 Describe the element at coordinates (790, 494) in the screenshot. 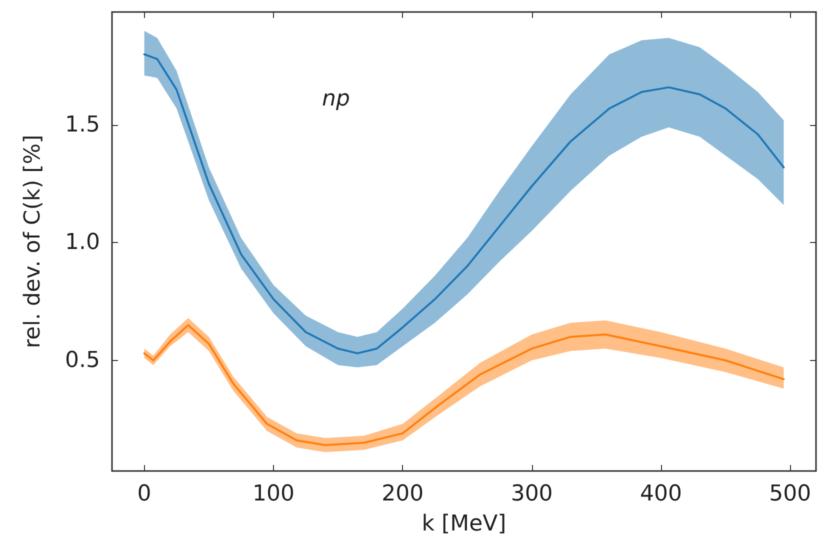

I see `x-tick-label: 500` at that location.